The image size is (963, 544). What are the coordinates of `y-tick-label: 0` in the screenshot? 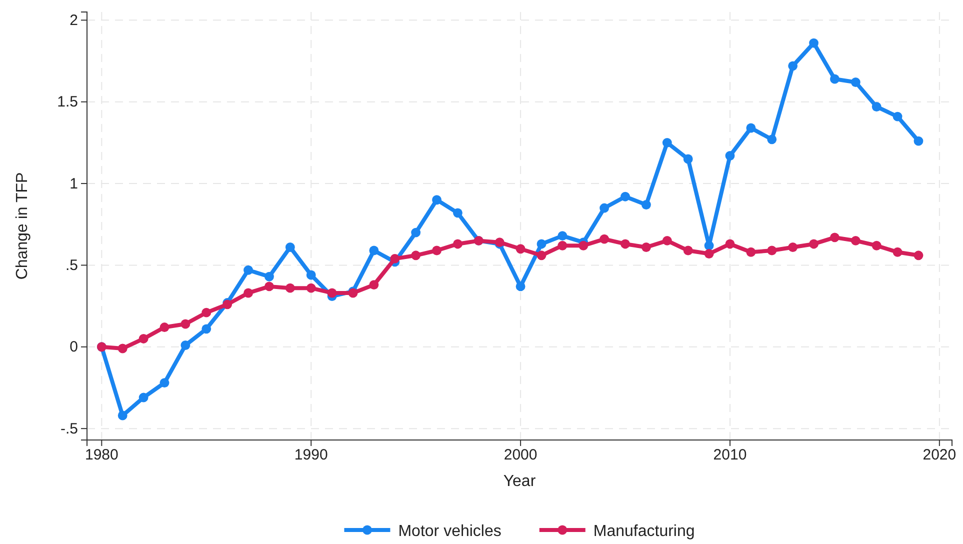 It's located at (74, 347).